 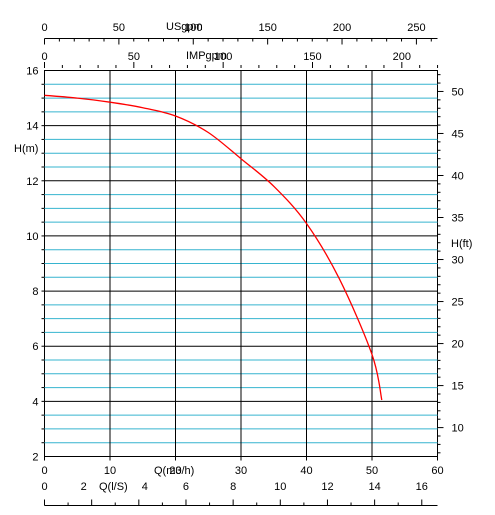 What do you see at coordinates (458, 429) in the screenshot?
I see `y-right-tick-label: 10` at bounding box center [458, 429].